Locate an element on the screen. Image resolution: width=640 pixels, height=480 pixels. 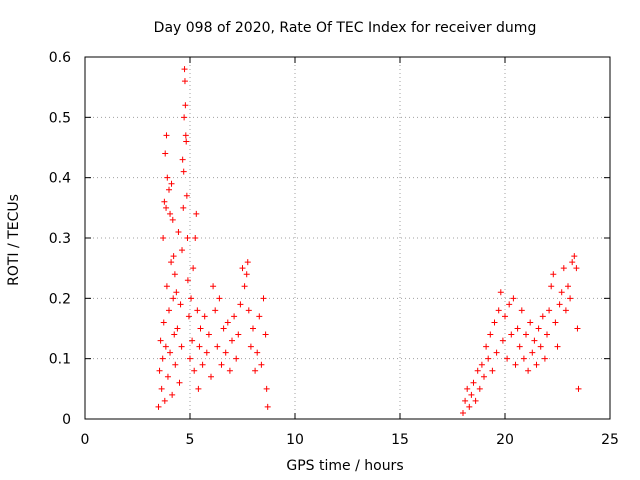
y-tick-label: 0.3 is located at coordinates (60, 239).